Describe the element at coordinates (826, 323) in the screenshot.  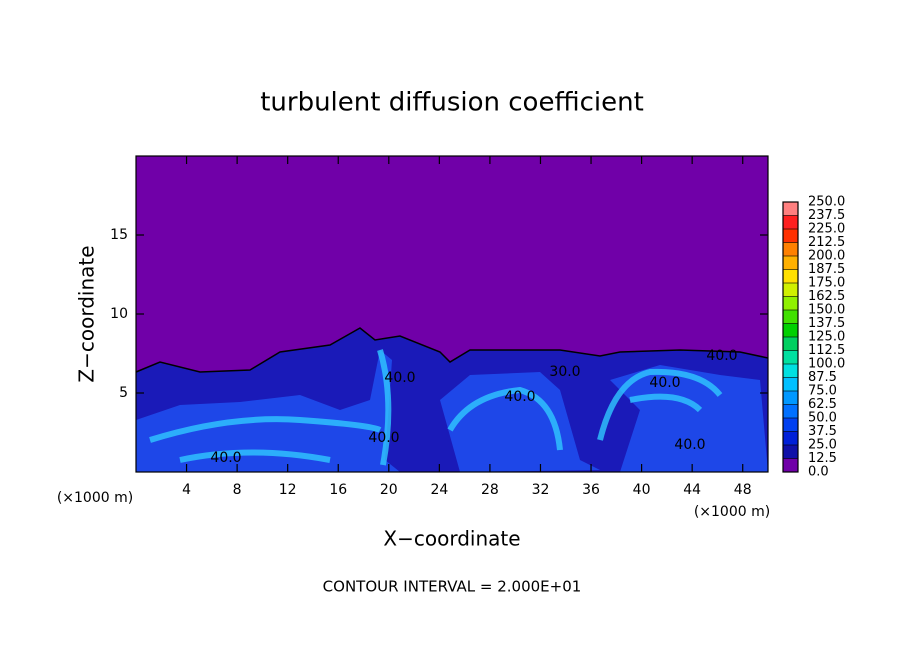
I see `colorbar-label: 137.5` at that location.